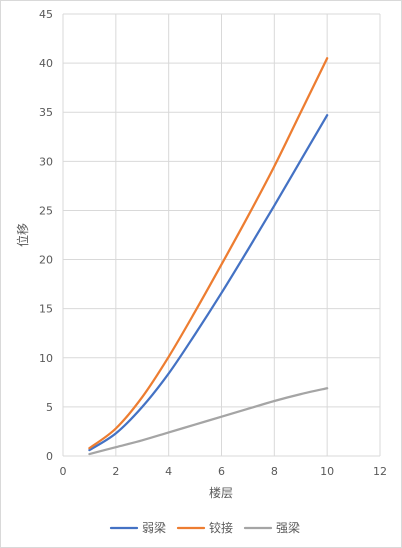  I want to click on y-tick-label: 15, so click(46, 309).